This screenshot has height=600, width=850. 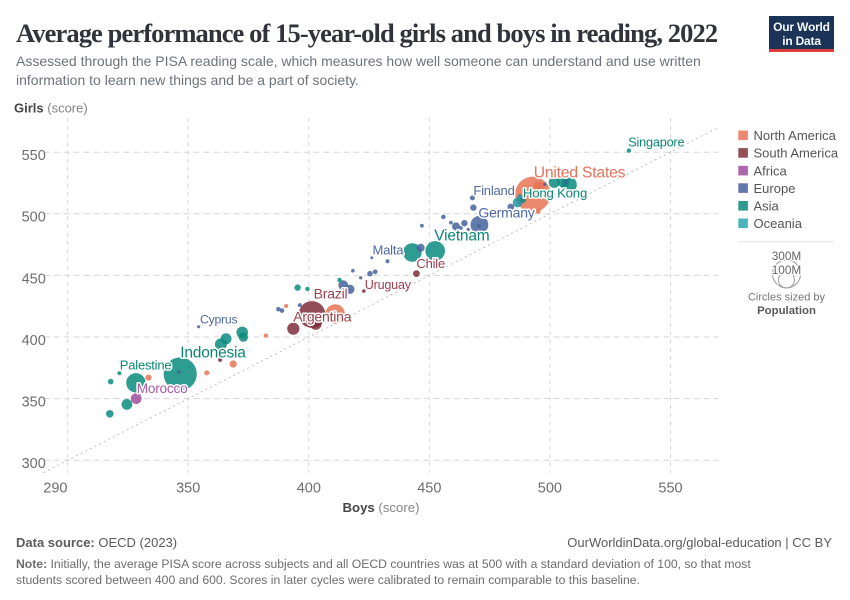 What do you see at coordinates (389, 250) in the screenshot?
I see `svg-text: Malta` at bounding box center [389, 250].